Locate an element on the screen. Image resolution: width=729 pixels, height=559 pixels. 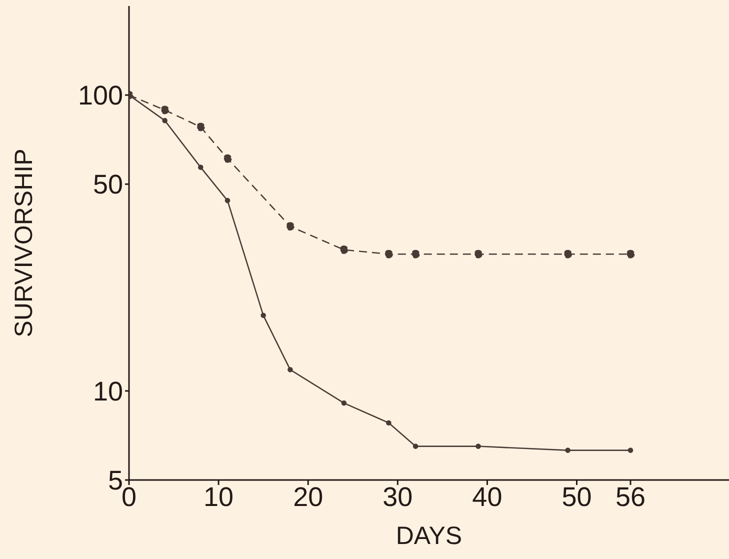
y-tick-label: 5 is located at coordinates (115, 481).